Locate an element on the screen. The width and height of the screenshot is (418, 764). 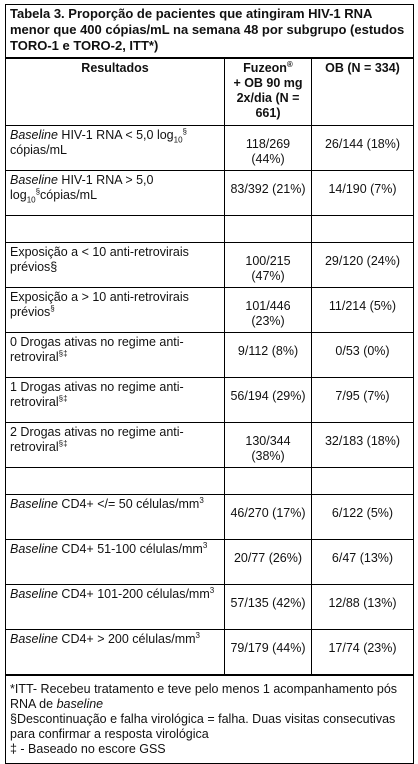
text-run: CD4+ 101-200 células/mm is located at coordinates (133, 594).